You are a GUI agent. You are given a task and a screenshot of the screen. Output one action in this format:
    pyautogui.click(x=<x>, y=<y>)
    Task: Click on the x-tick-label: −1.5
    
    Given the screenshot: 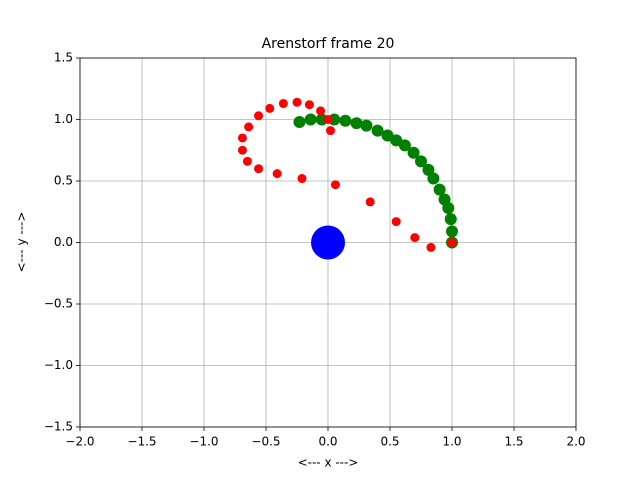 What is the action you would take?
    pyautogui.click(x=141, y=442)
    